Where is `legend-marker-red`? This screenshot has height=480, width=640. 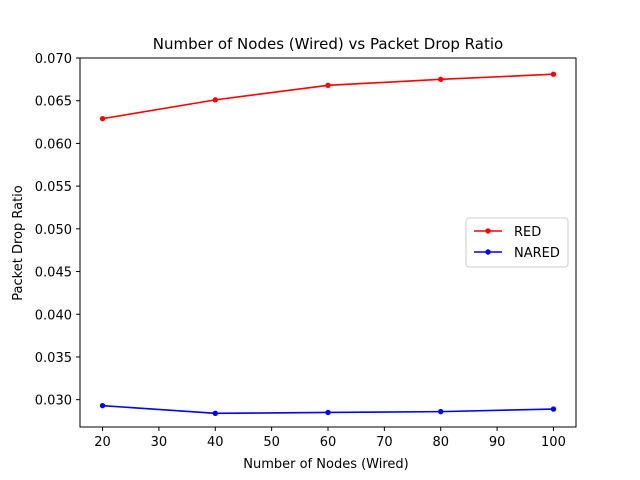
legend-marker-red is located at coordinates (488, 231).